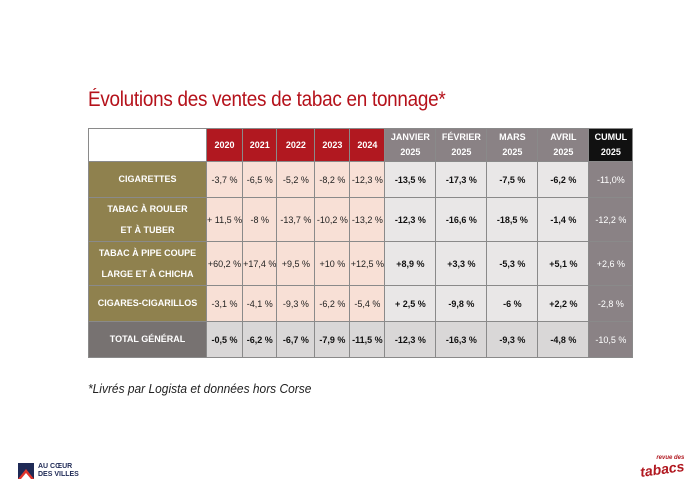 This screenshot has width=700, height=500. Describe the element at coordinates (367, 263) in the screenshot. I see `year-value-cell: +12,5 %` at that location.